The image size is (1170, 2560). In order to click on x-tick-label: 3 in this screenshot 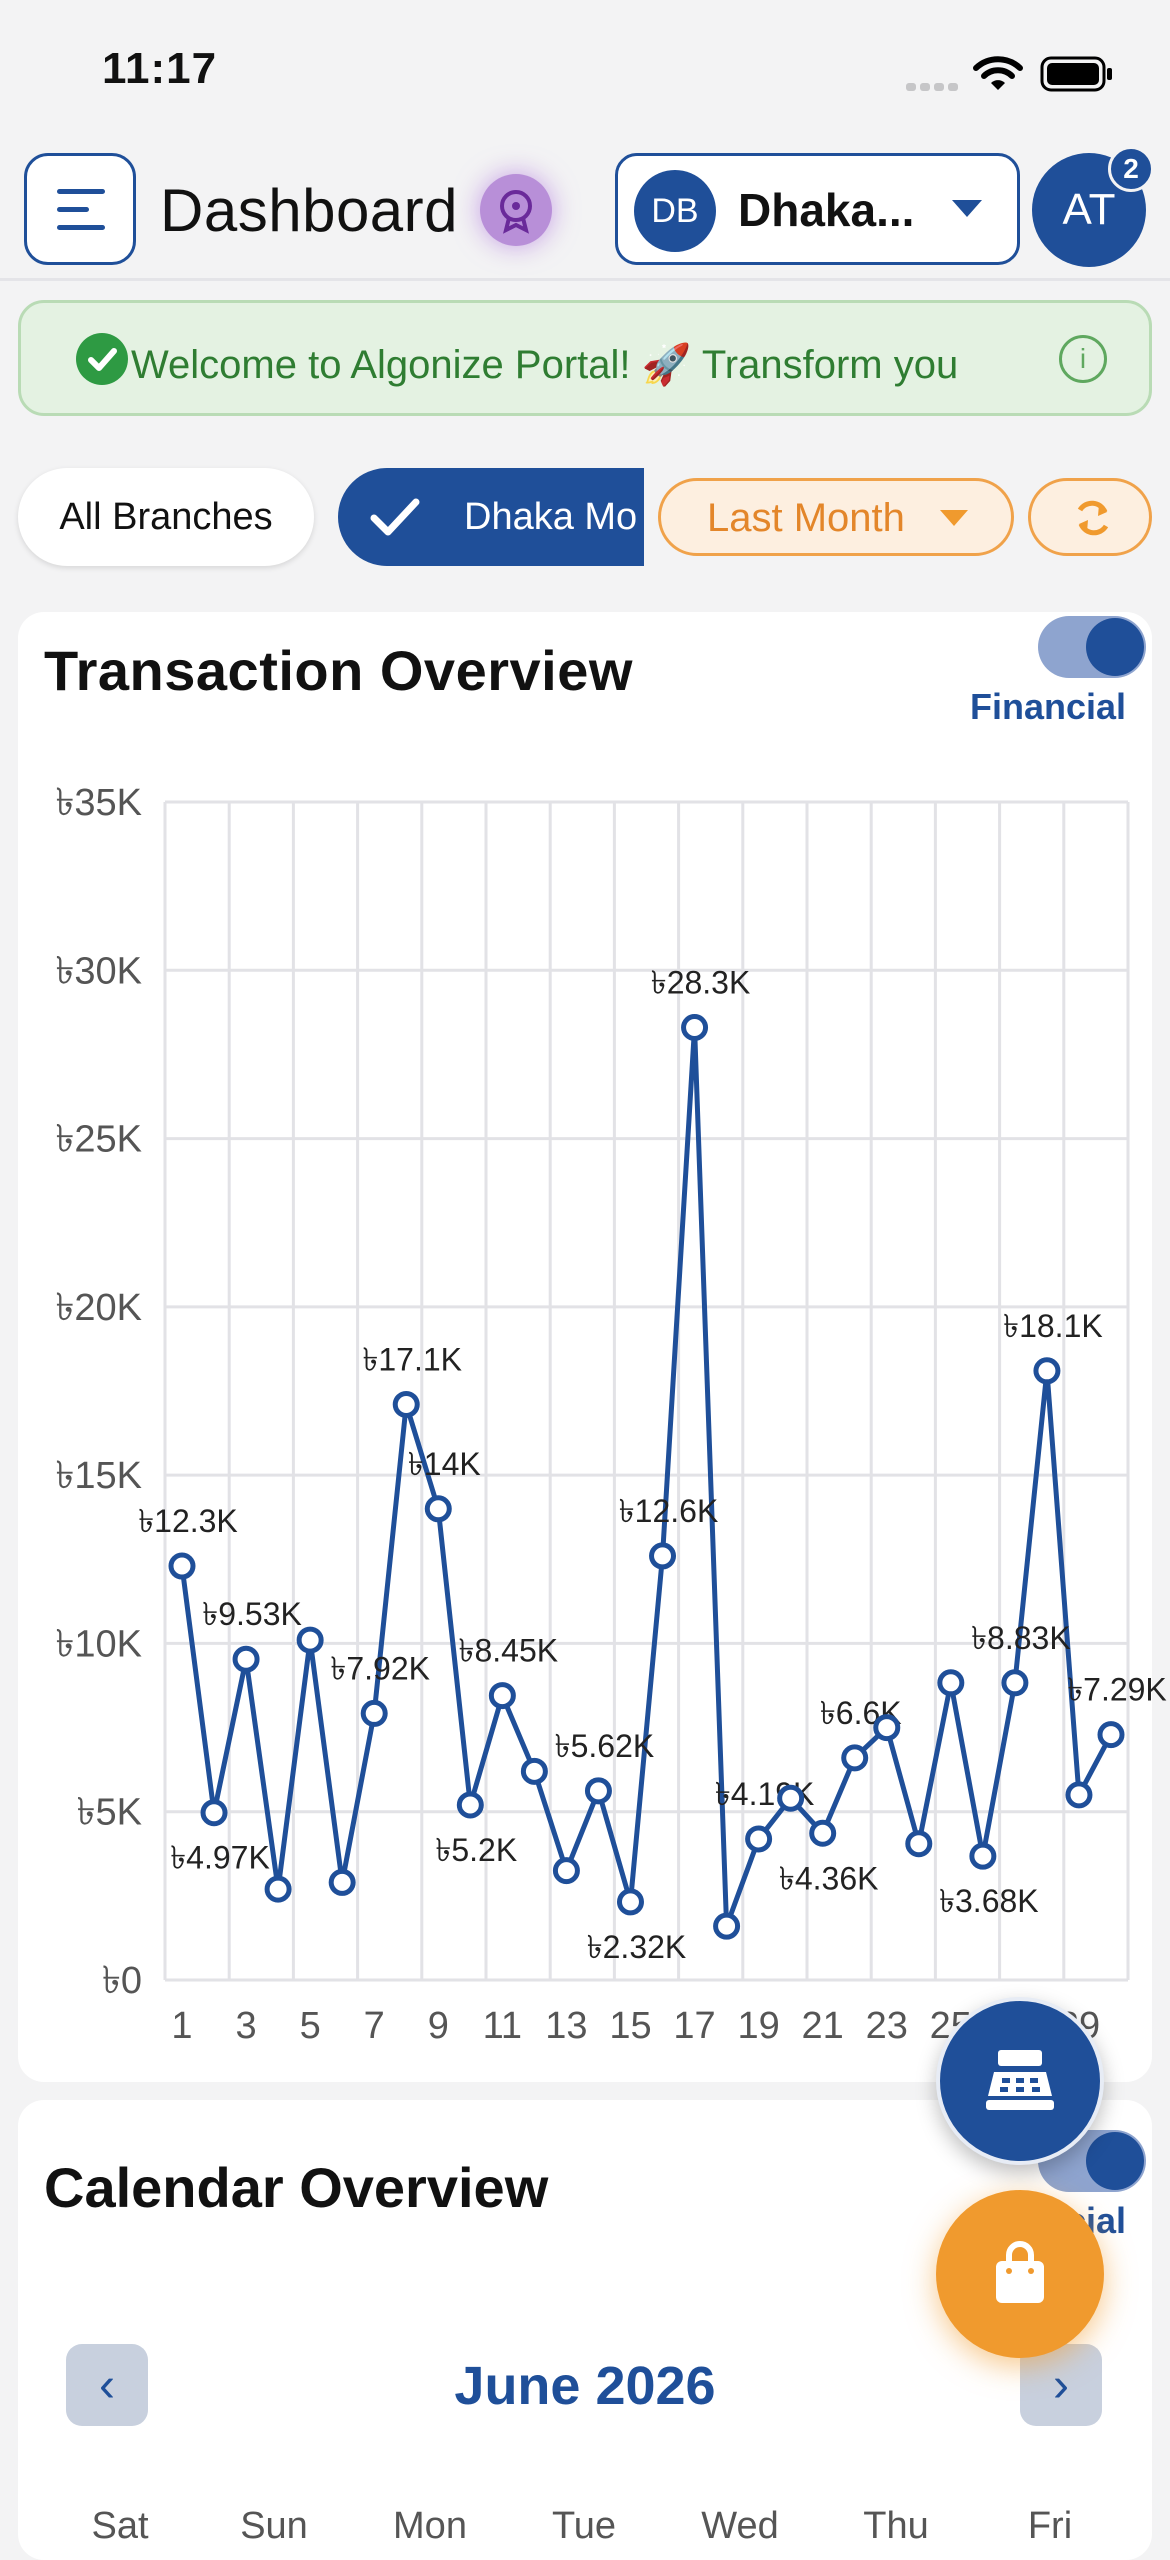, I will do `click(245, 2026)`.